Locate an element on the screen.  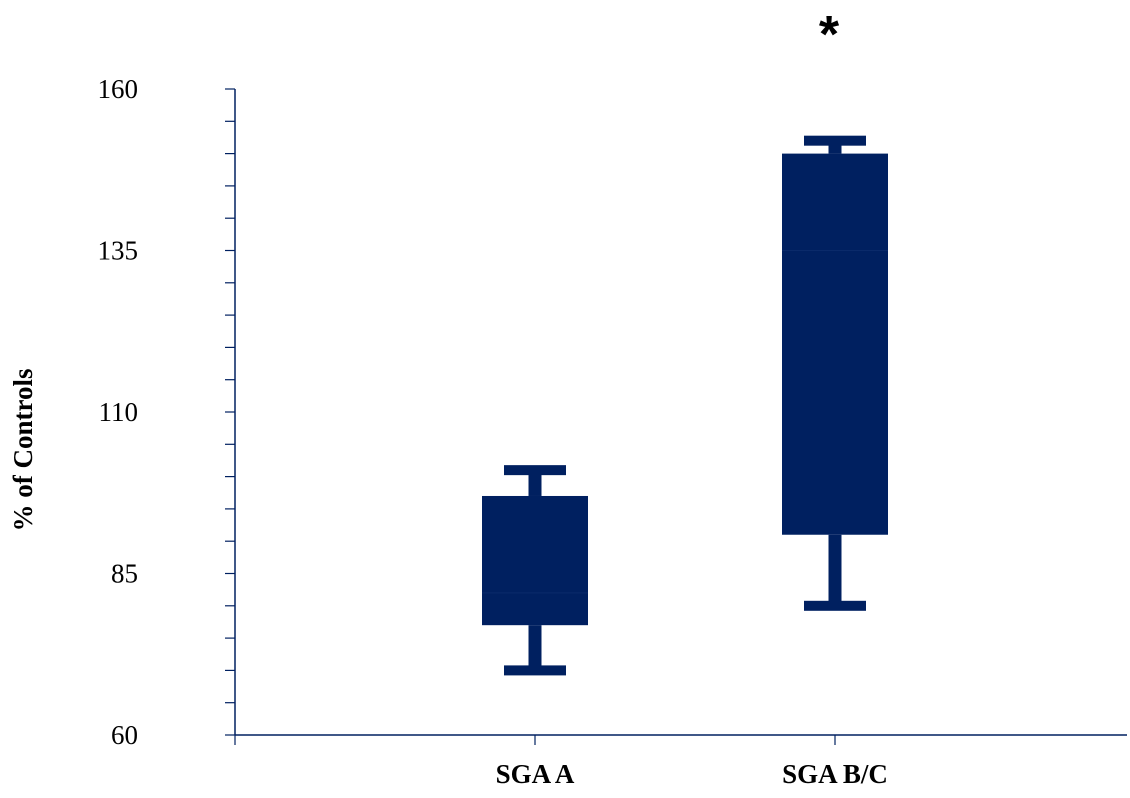
y-tick-label: 160 is located at coordinates (118, 89).